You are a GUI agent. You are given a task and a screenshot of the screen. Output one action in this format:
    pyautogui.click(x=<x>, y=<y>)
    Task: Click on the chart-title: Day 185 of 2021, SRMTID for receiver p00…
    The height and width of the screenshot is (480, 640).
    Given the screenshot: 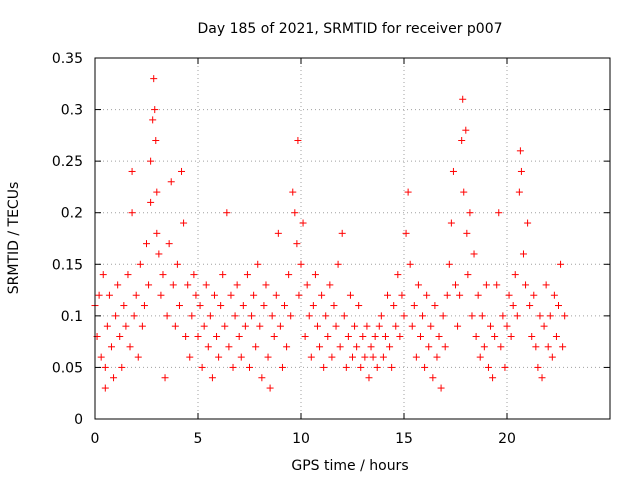 What is the action you would take?
    pyautogui.click(x=349, y=29)
    